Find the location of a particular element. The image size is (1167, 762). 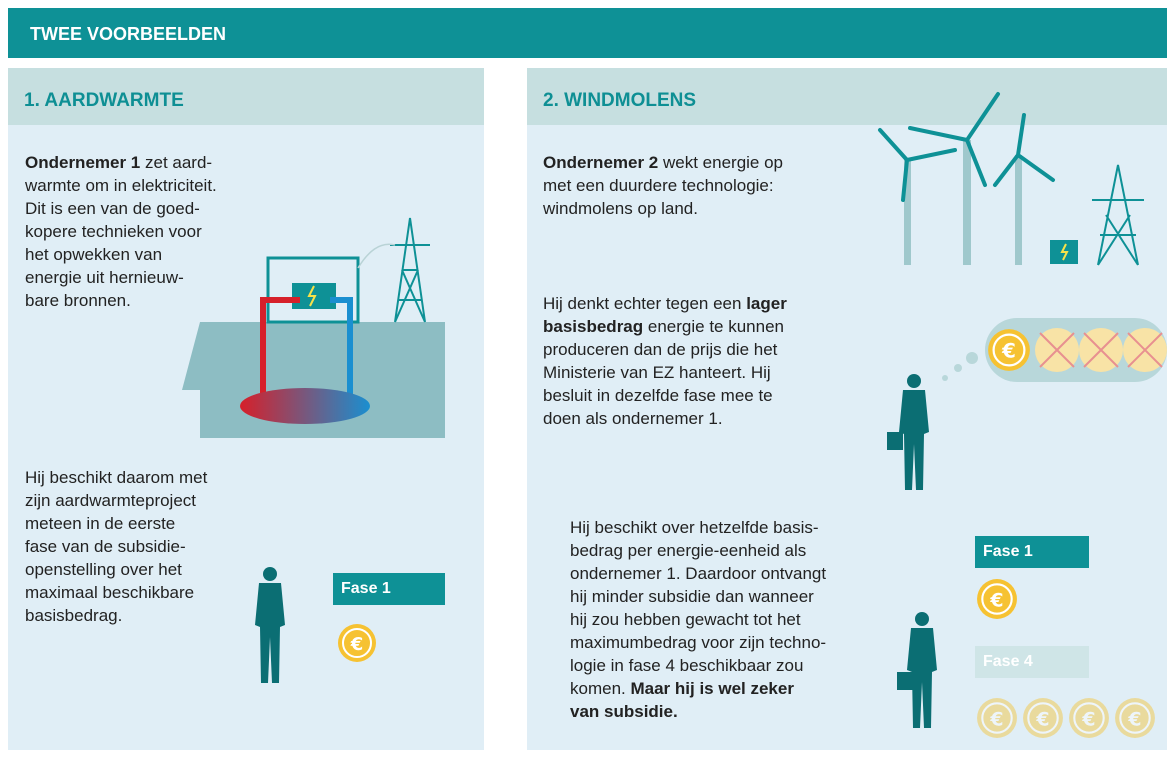

phase-label: Fase 4 is located at coordinates (1008, 661).